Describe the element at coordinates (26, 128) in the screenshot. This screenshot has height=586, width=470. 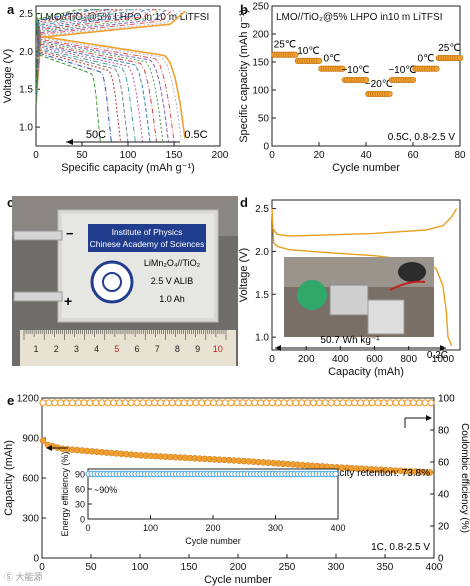
I see `y-tick-label: 1.0` at that location.